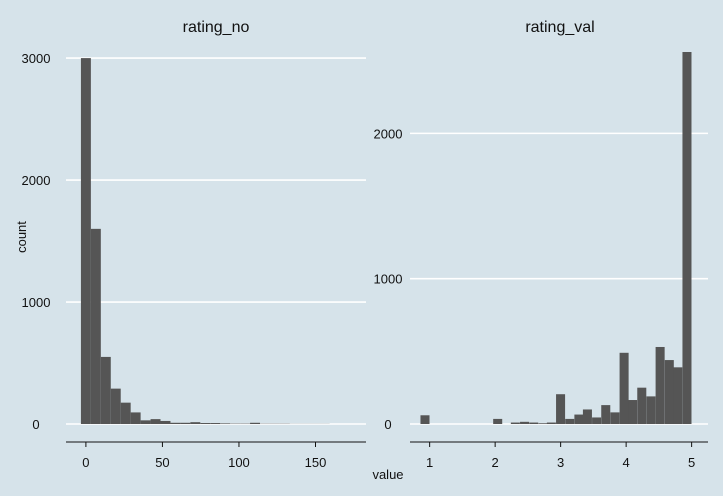  What do you see at coordinates (691, 462) in the screenshot?
I see `x-tick-label: 5` at bounding box center [691, 462].